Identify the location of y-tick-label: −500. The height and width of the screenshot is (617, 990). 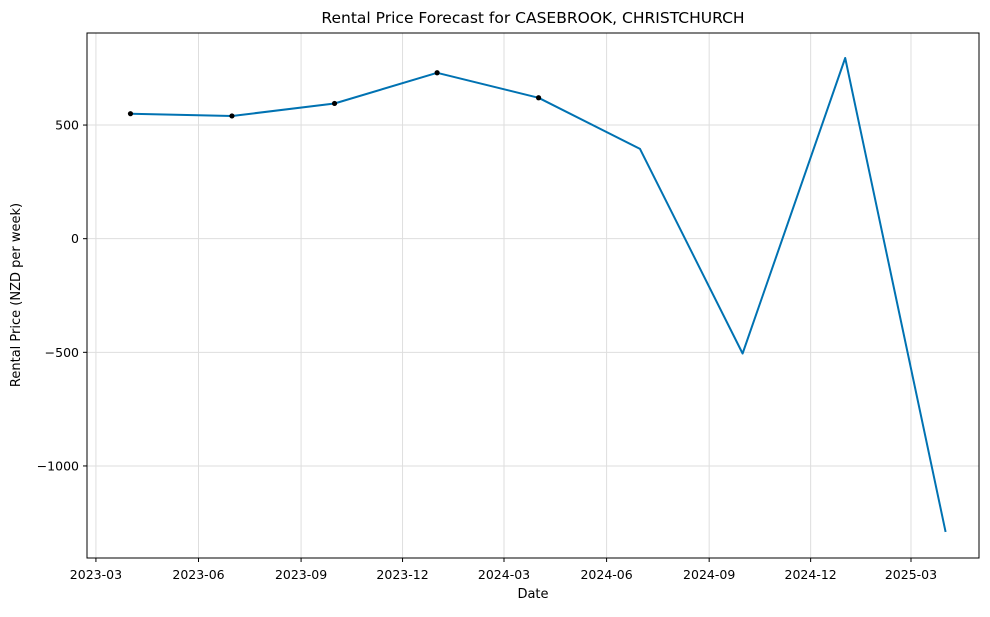
(62, 352).